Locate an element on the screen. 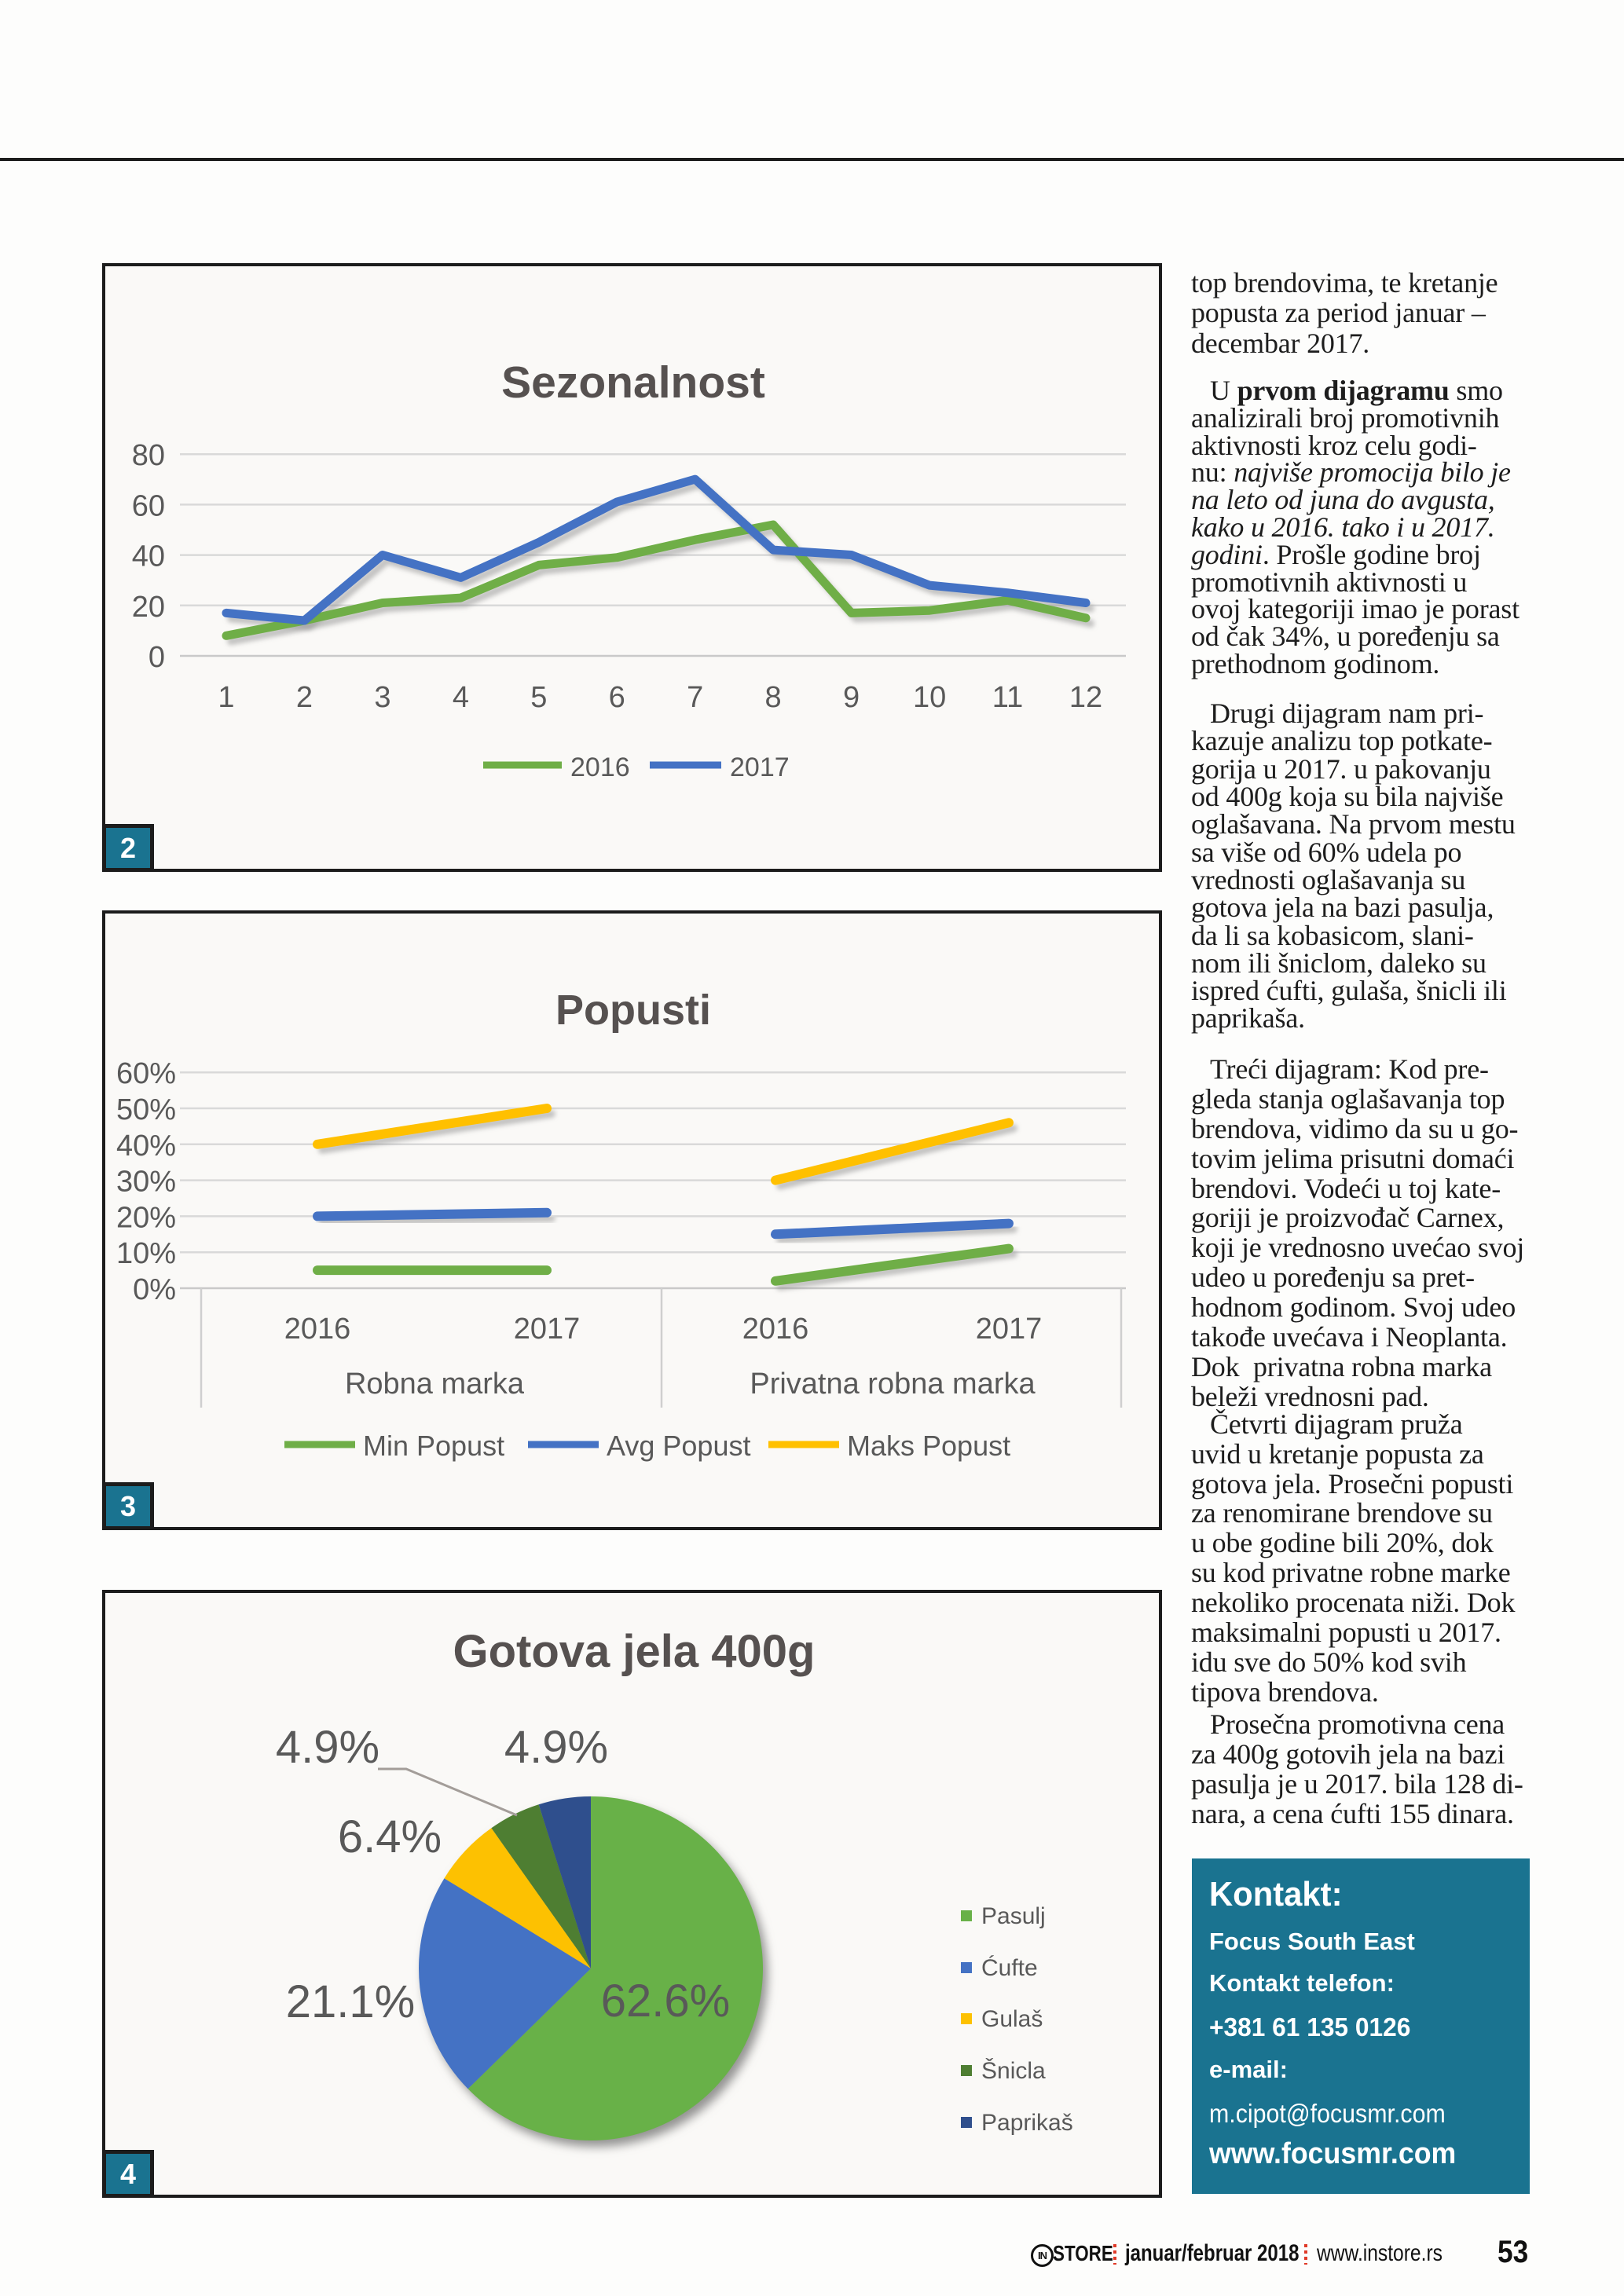  svg-text: 7 is located at coordinates (695, 697).